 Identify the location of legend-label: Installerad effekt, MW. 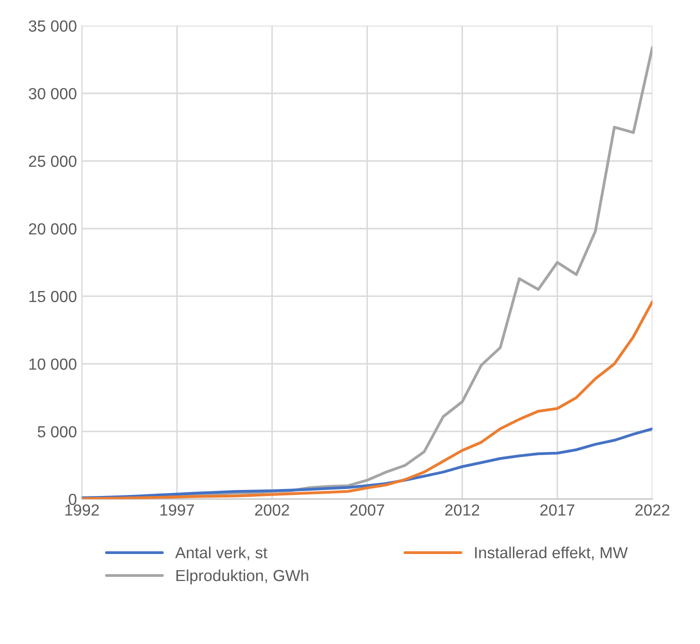
(551, 553).